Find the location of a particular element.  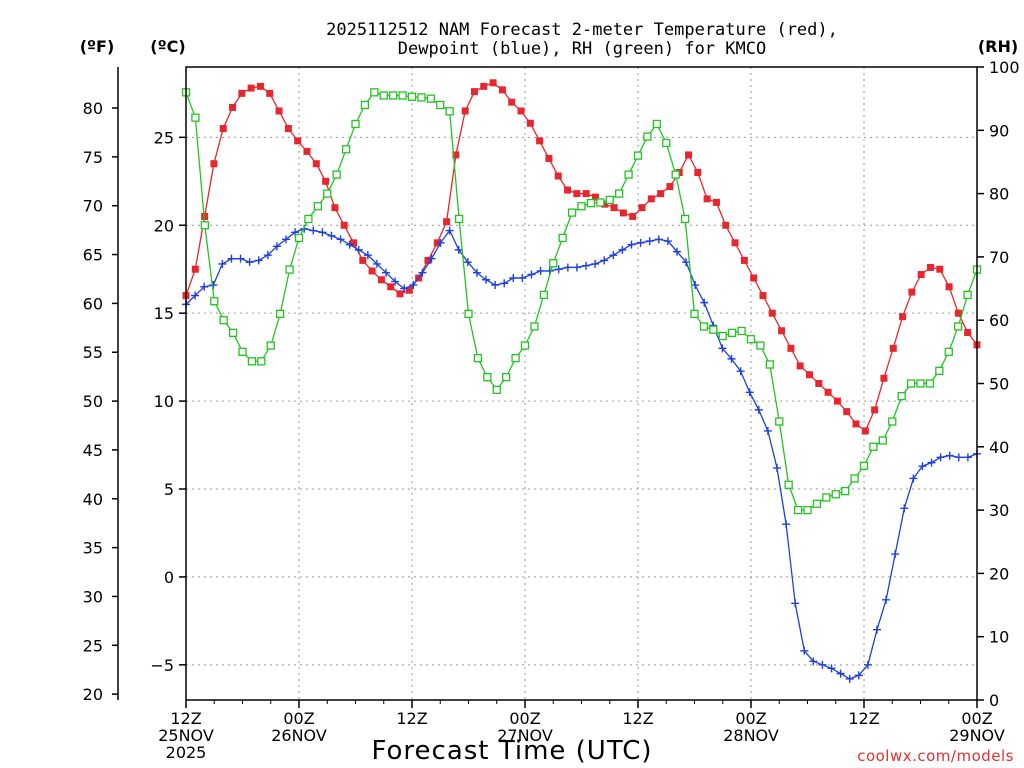

celsius-tick-label: 5 is located at coordinates (169, 489).